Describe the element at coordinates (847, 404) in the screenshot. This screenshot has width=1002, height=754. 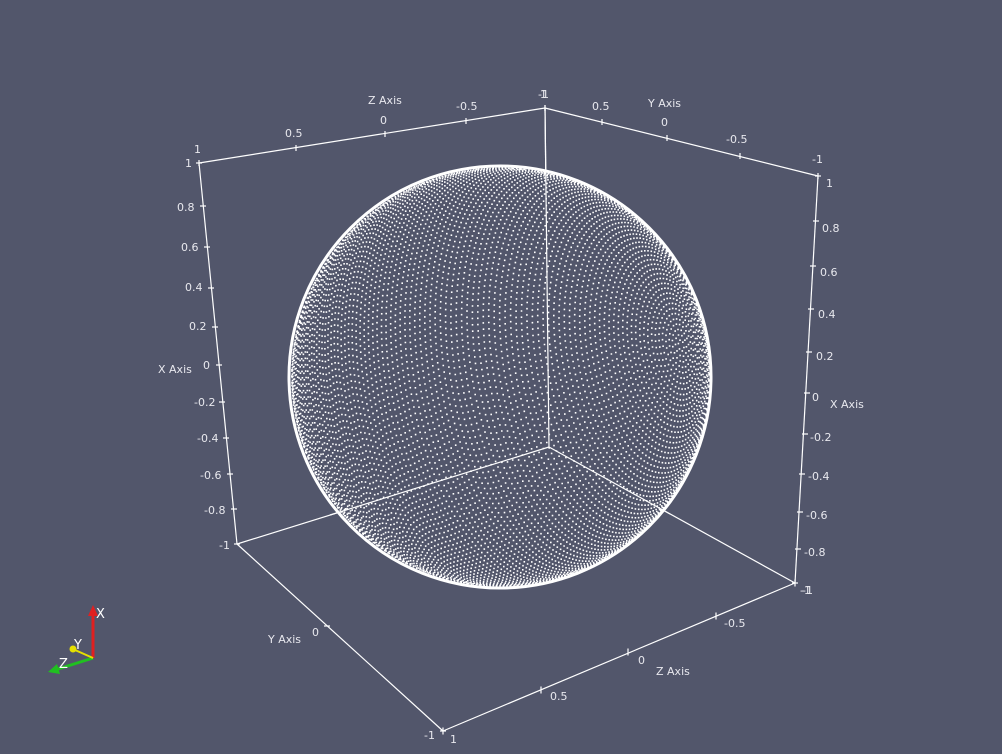
I see `x-axis-title-right: X Axis` at that location.